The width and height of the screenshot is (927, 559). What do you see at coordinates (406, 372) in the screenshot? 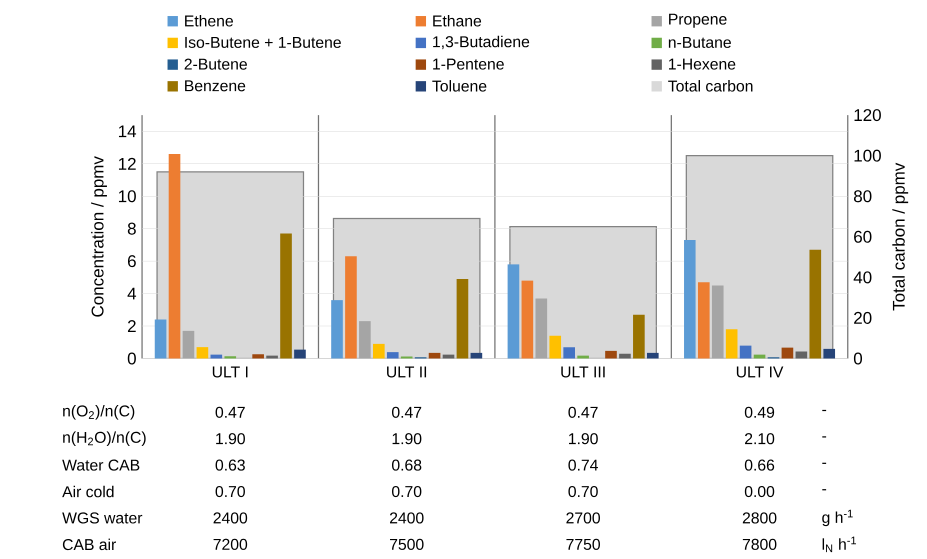
I see `x-tick-label: ULT II` at bounding box center [406, 372].